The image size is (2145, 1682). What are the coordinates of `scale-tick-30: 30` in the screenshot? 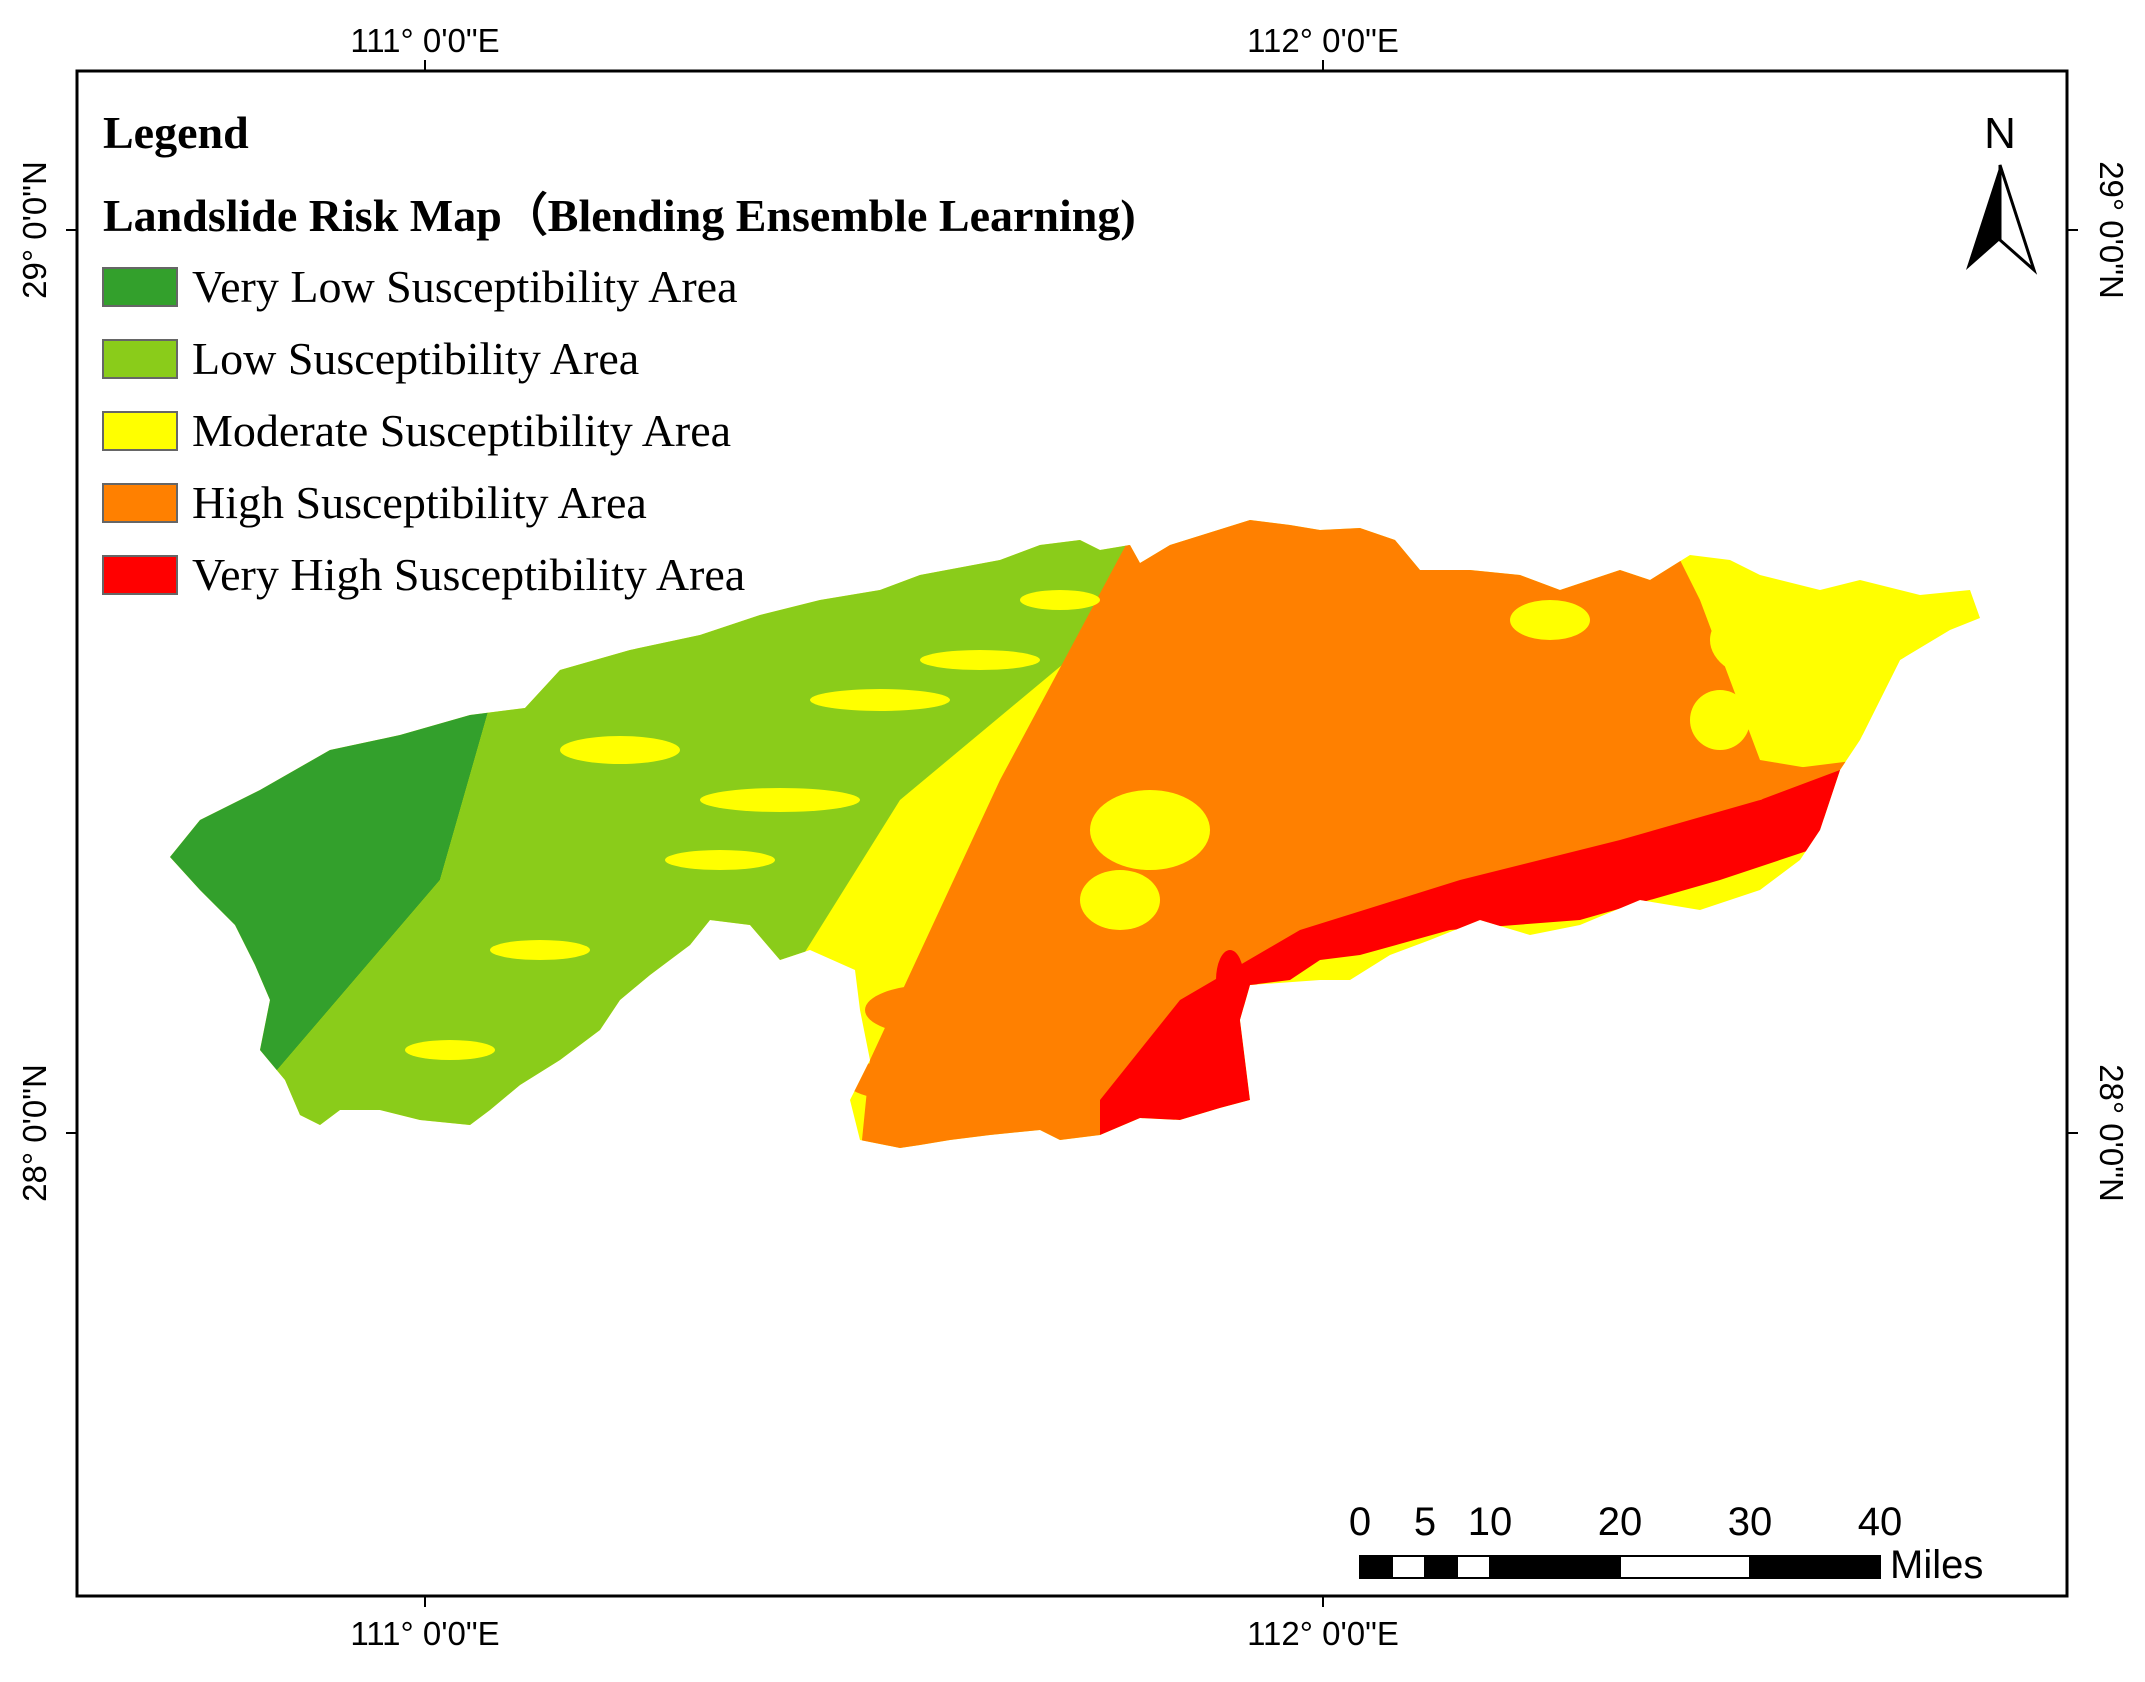 It's located at (1750, 1522).